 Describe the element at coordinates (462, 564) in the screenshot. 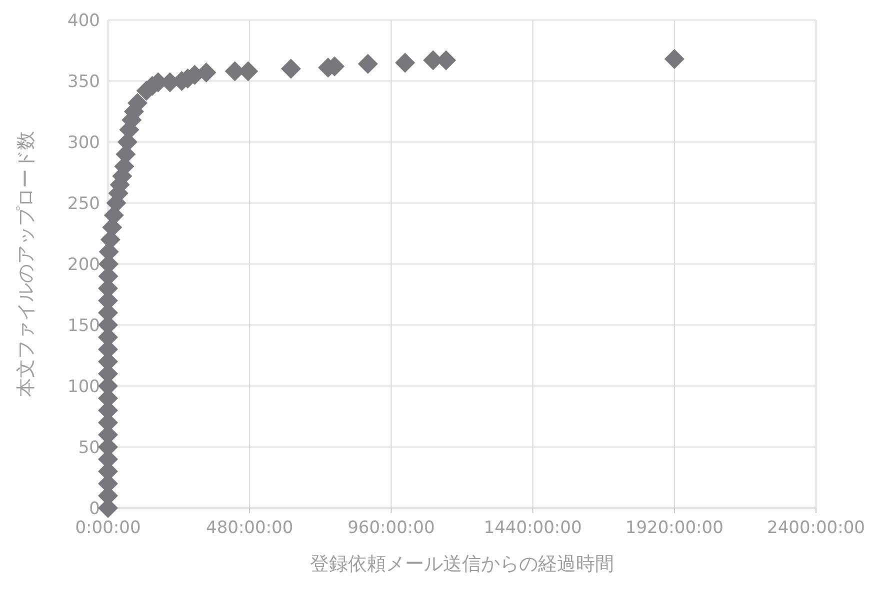

I see `x-axis-title: 登録依頼メール送信からの経過時間` at that location.